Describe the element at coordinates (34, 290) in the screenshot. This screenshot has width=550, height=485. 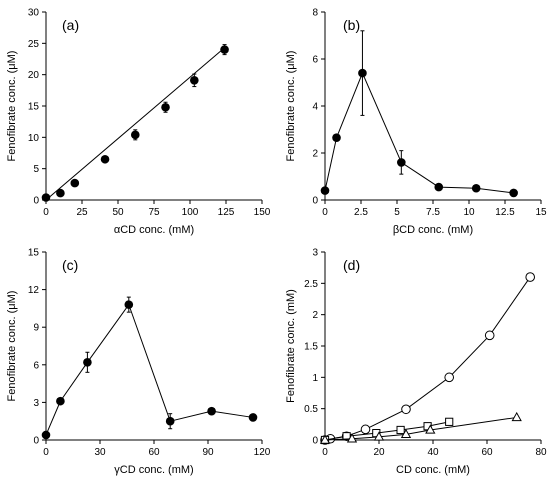
I see `y-tick-label: 12` at that location.